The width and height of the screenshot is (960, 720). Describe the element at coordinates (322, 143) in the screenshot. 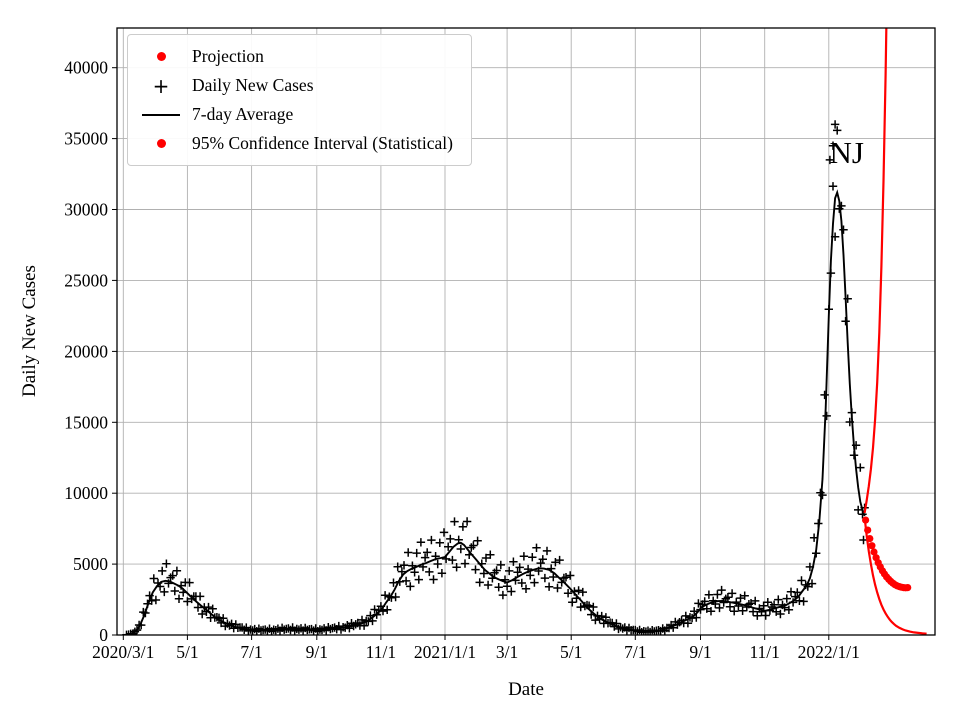

I see `legend-label: 95% Confidence Interval (Statistical)` at that location.